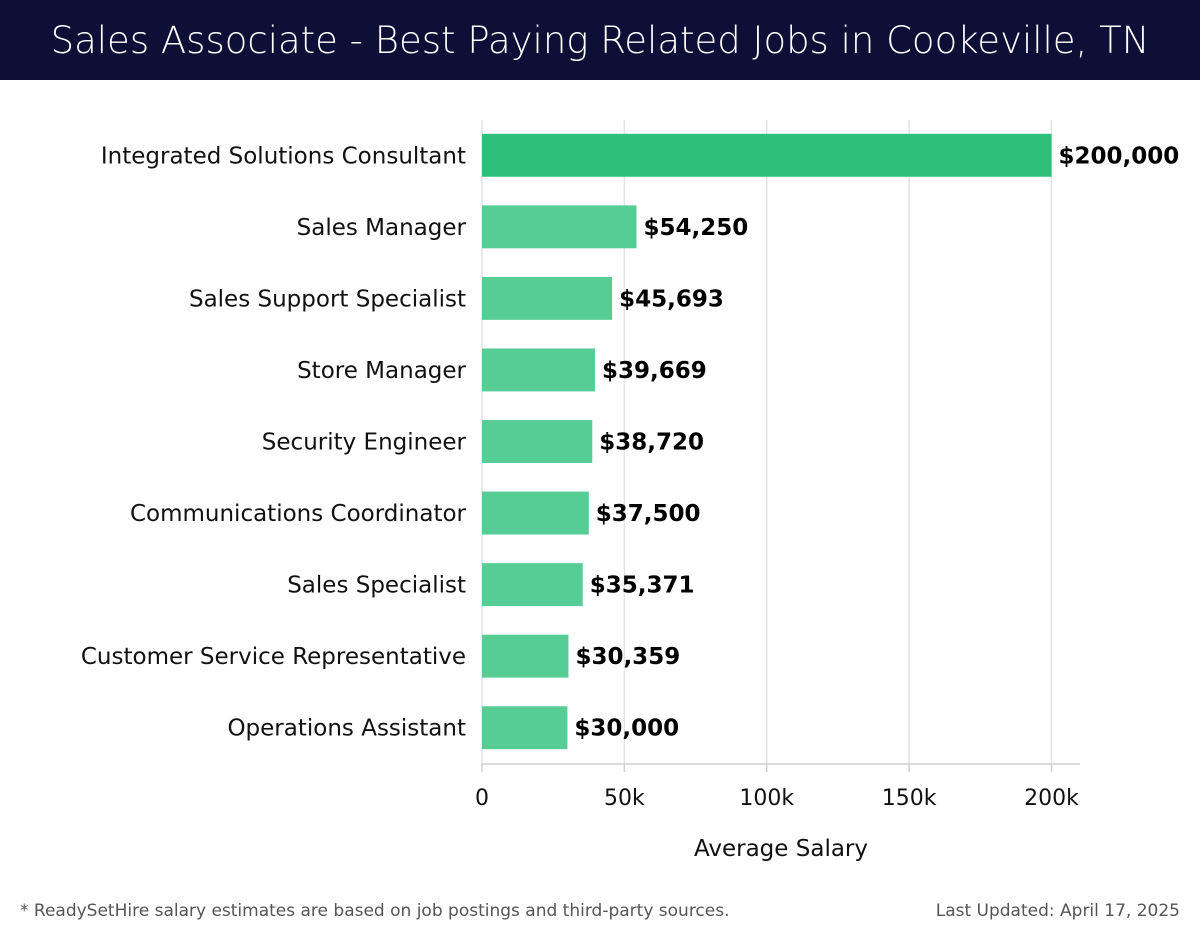 This screenshot has height=940, width=1200. What do you see at coordinates (627, 657) in the screenshot?
I see `value-label: $30,359` at bounding box center [627, 657].